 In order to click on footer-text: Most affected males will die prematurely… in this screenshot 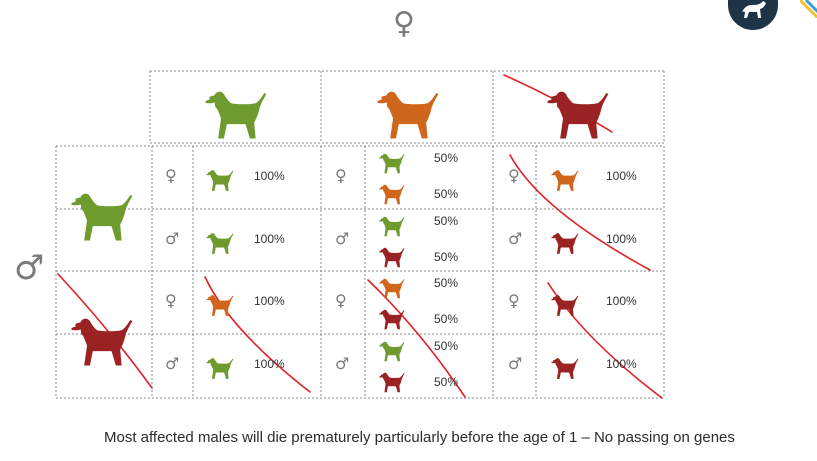, I will do `click(419, 437)`.